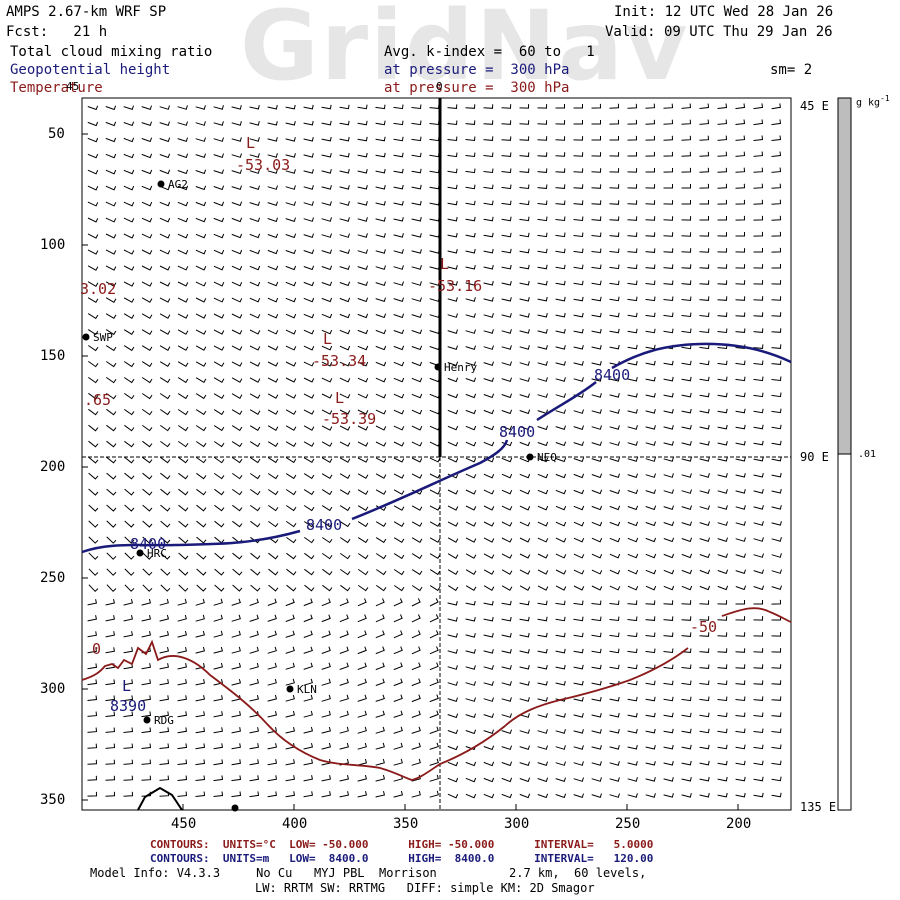 This screenshot has width=900, height=900. I want to click on temp-low-value: -53.34, so click(339, 361).